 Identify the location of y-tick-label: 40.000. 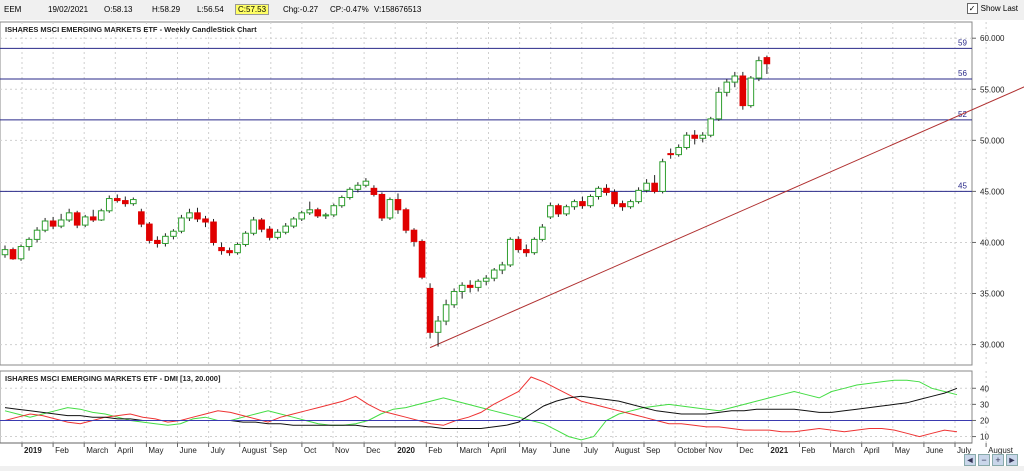
(992, 242).